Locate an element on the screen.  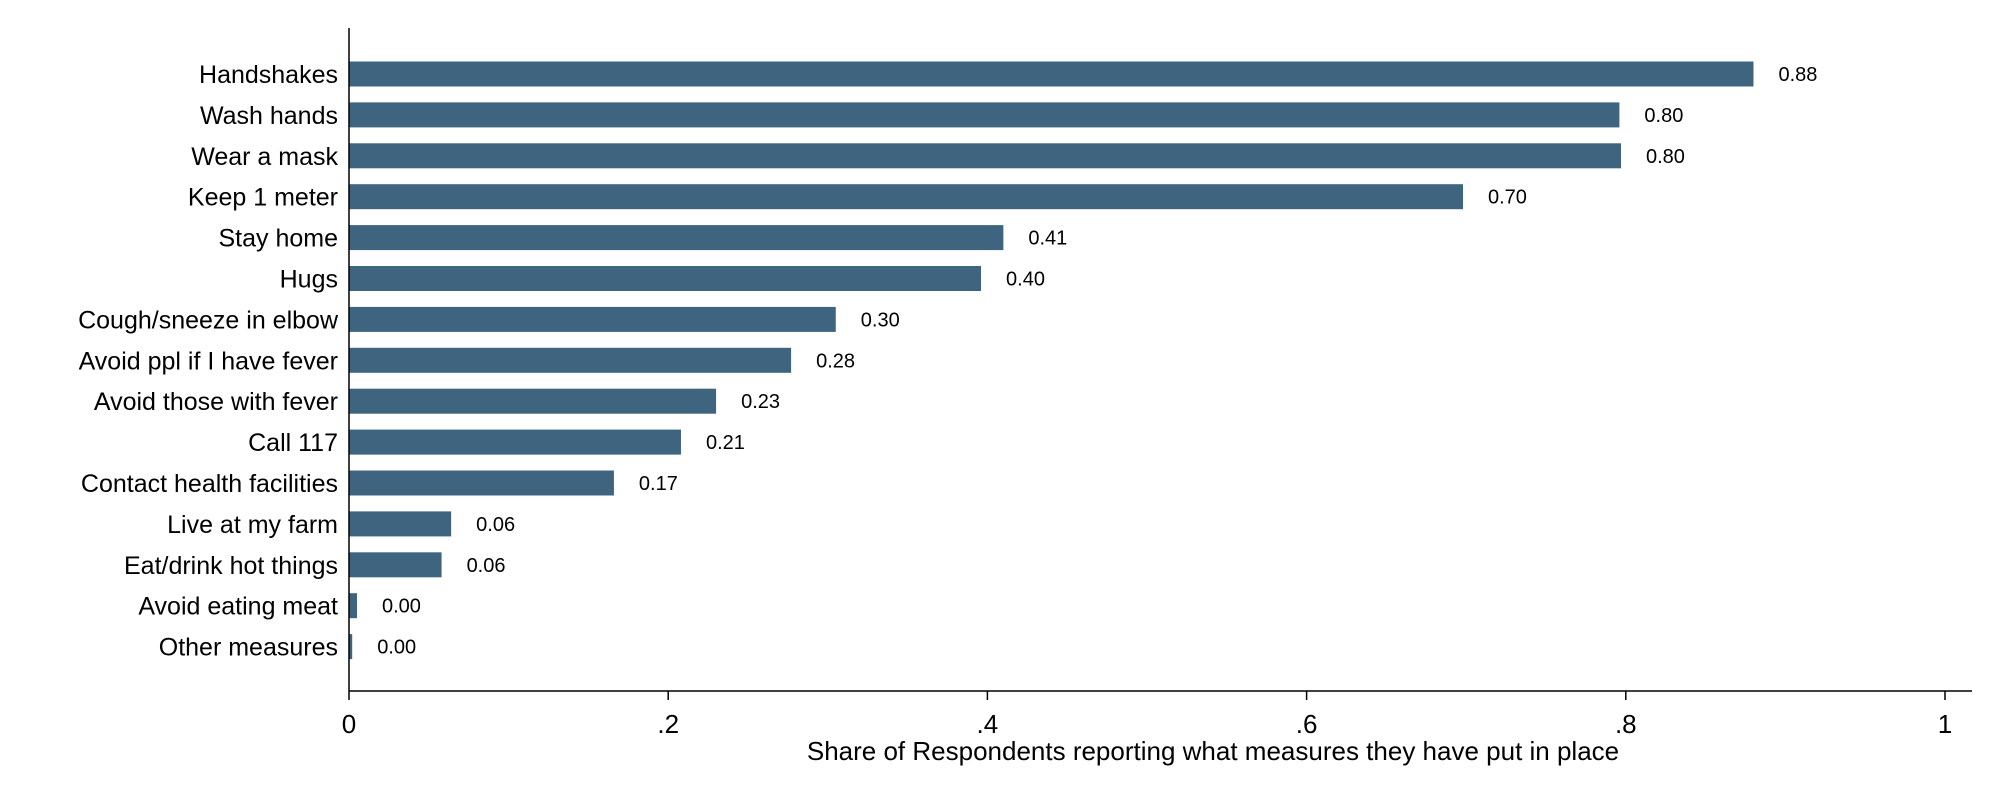
bar-hugs is located at coordinates (665, 278).